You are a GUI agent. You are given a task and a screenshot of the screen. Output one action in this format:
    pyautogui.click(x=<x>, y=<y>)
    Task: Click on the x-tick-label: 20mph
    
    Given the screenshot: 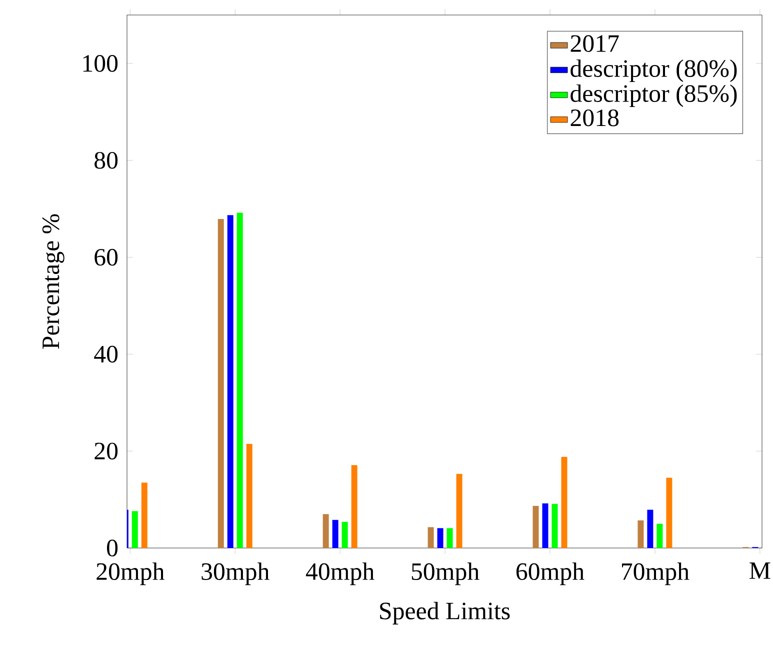 What is the action you would take?
    pyautogui.click(x=130, y=574)
    